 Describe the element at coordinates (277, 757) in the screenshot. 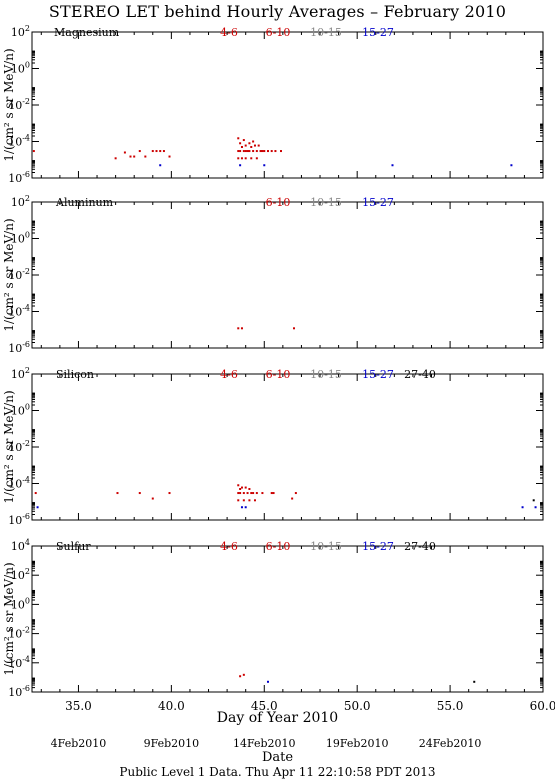

I see `date-axis-title: Date` at that location.